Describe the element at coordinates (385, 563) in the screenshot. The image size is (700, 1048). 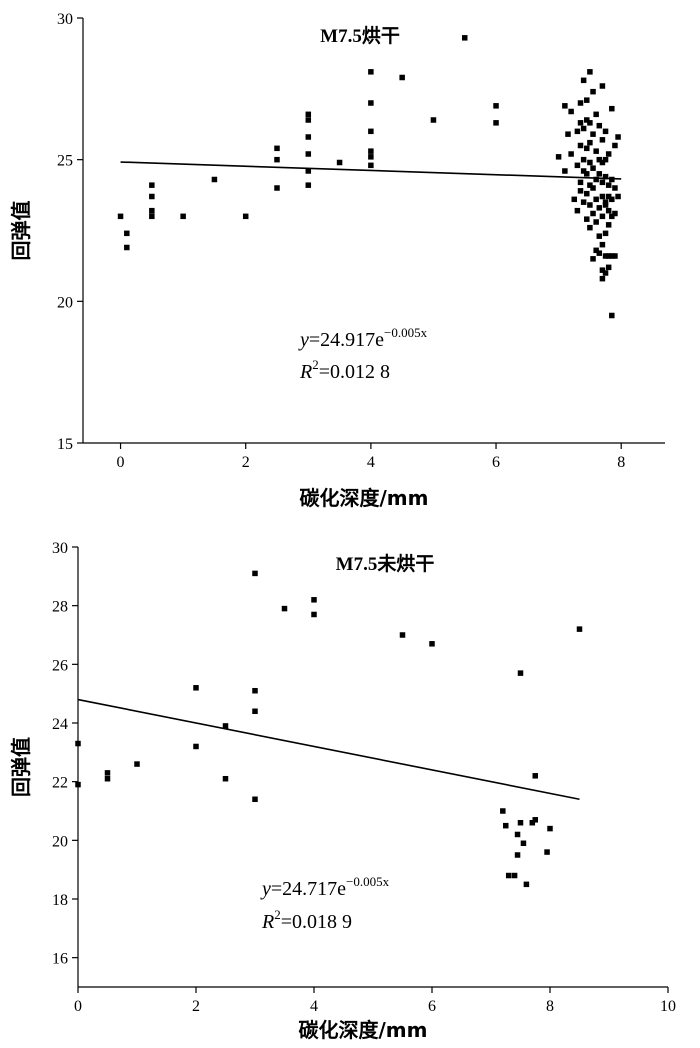
I see `chart-title: M7.5未烘干` at that location.